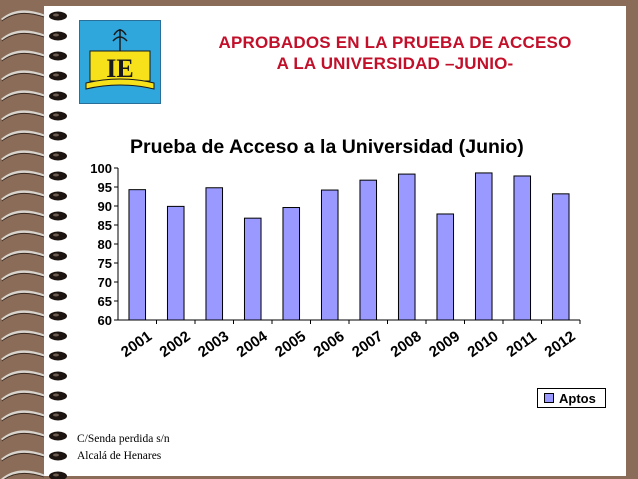  What do you see at coordinates (123, 439) in the screenshot?
I see `footer-line-1: C/Senda perdida s/n` at bounding box center [123, 439].